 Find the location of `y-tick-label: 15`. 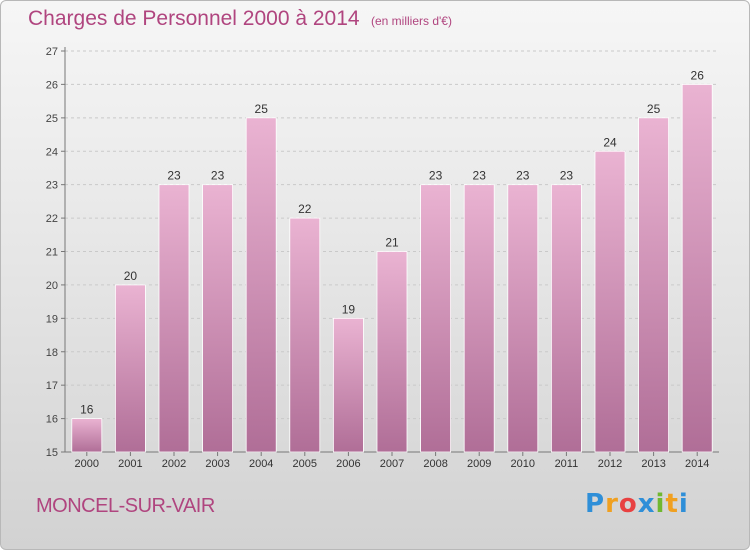

y-tick-label: 15 is located at coordinates (52, 453).